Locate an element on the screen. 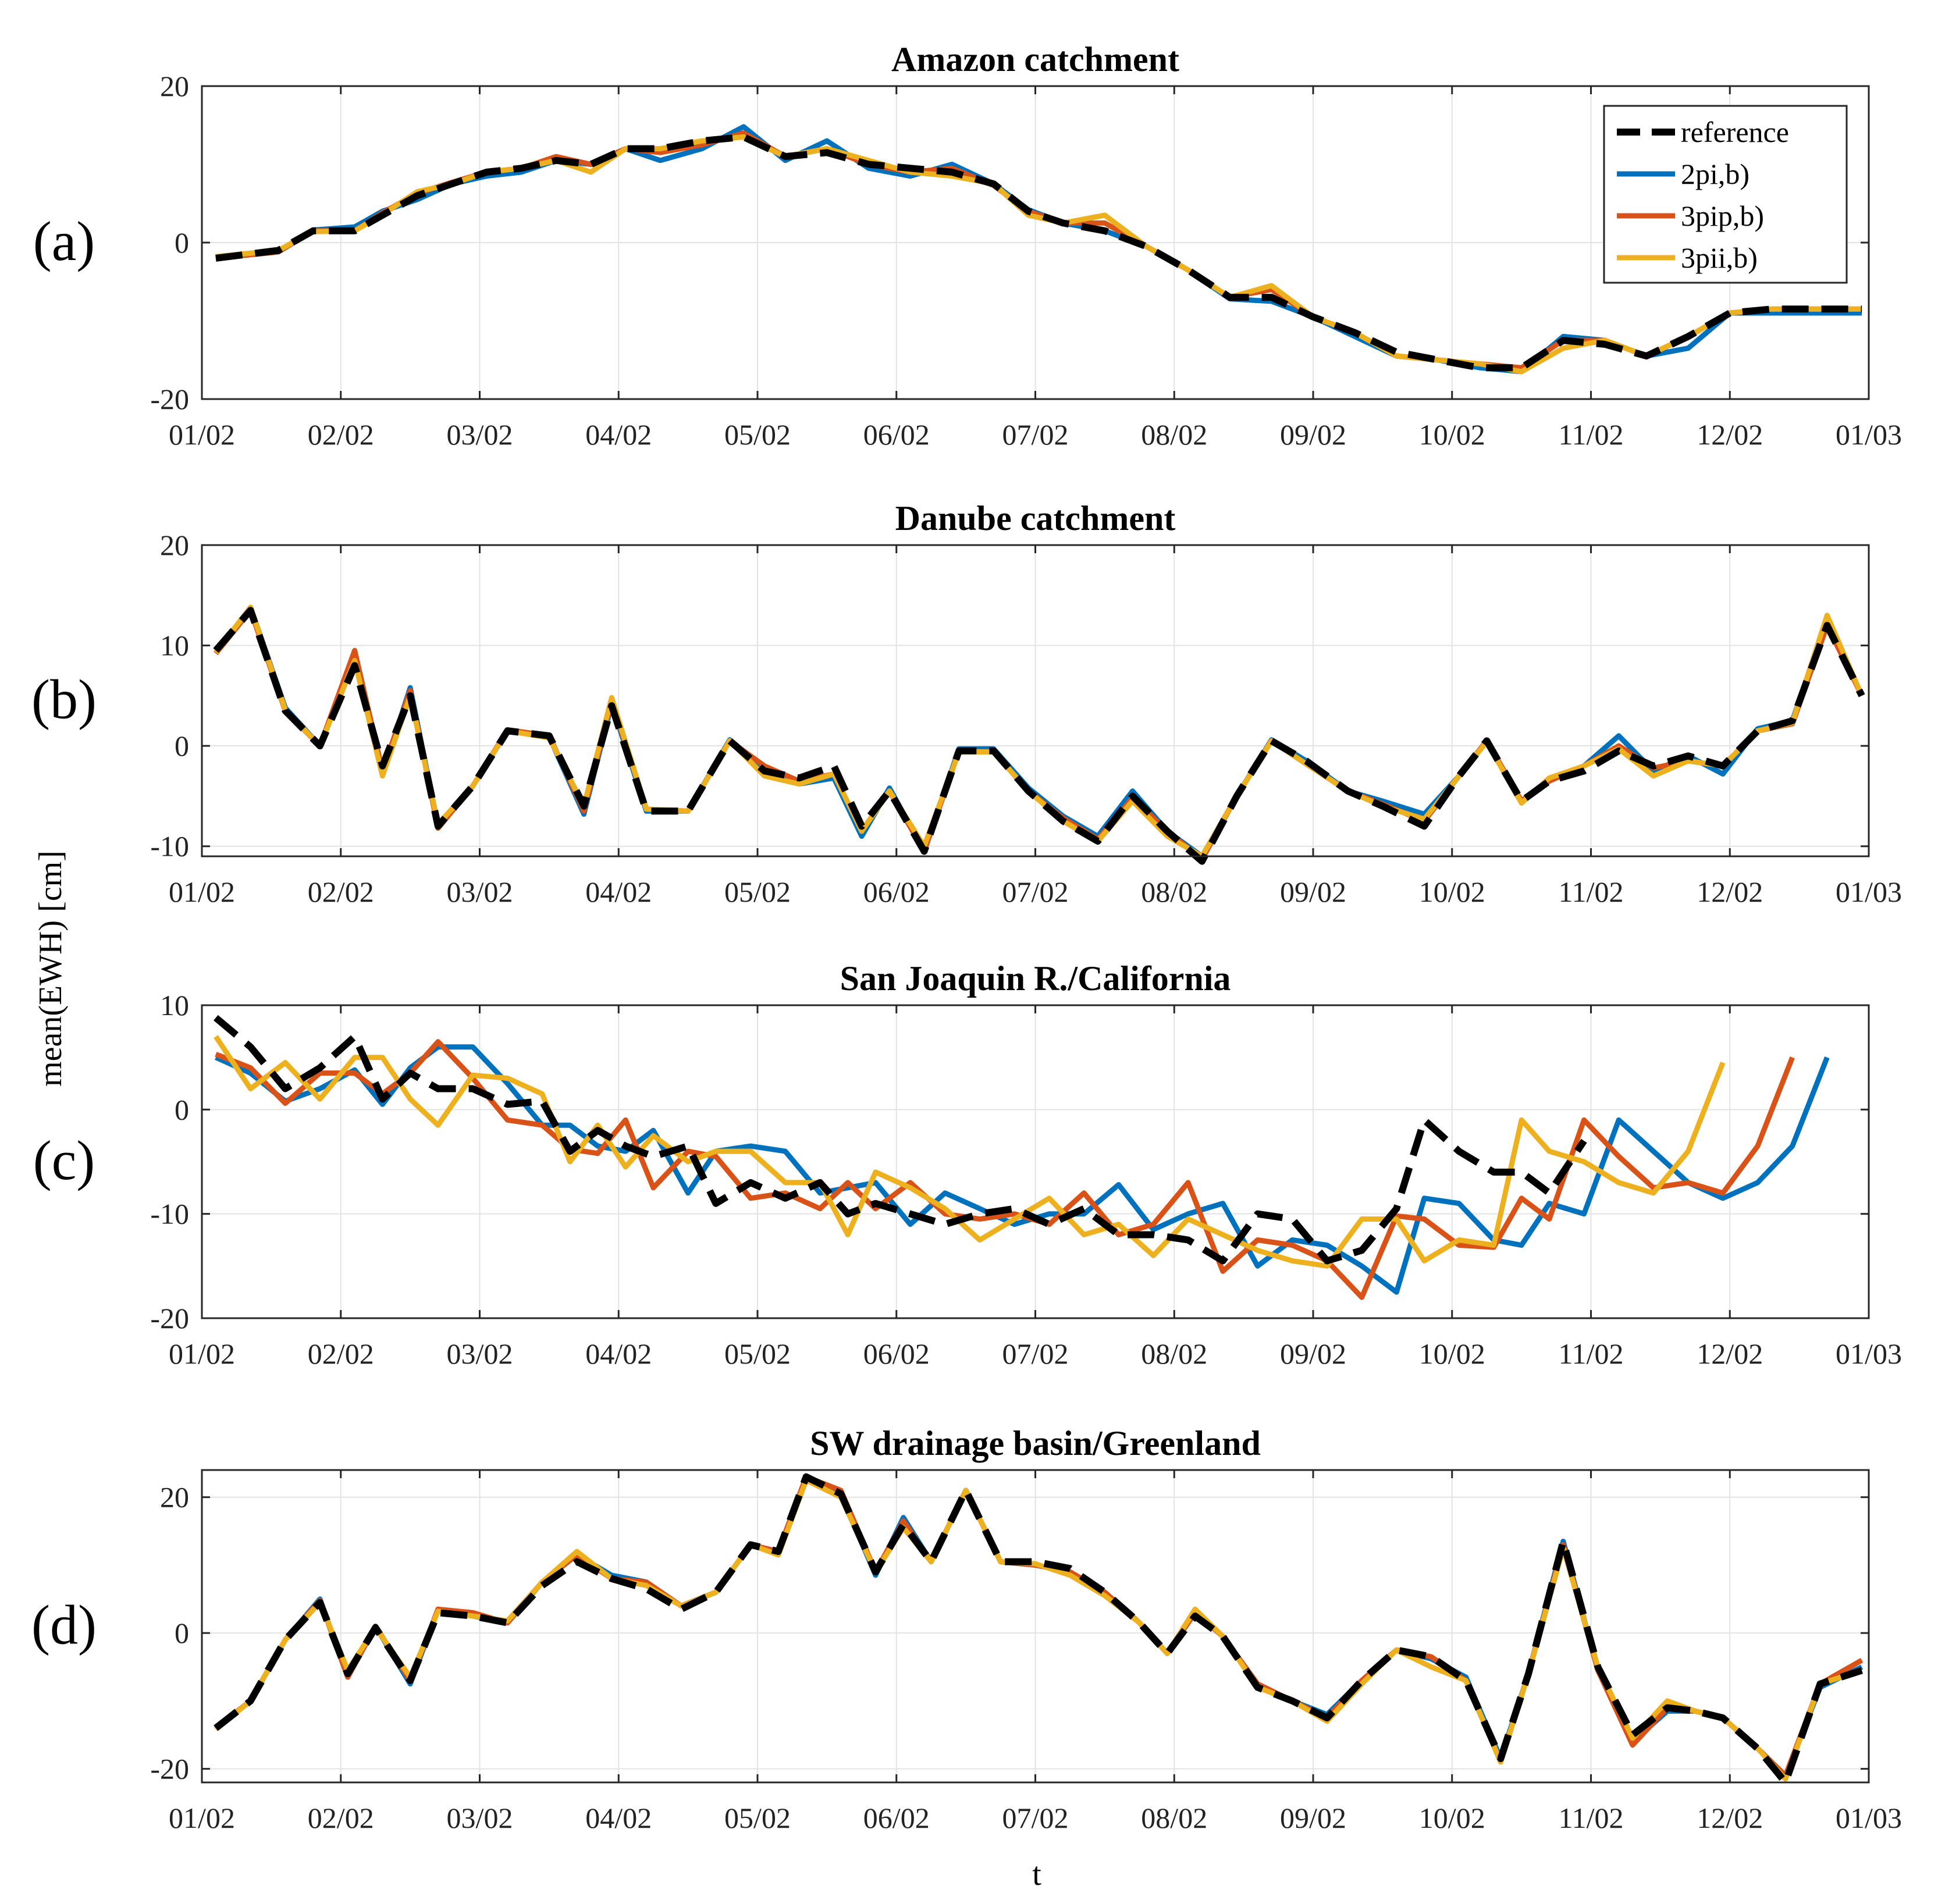  legend-box is located at coordinates (1725, 194).